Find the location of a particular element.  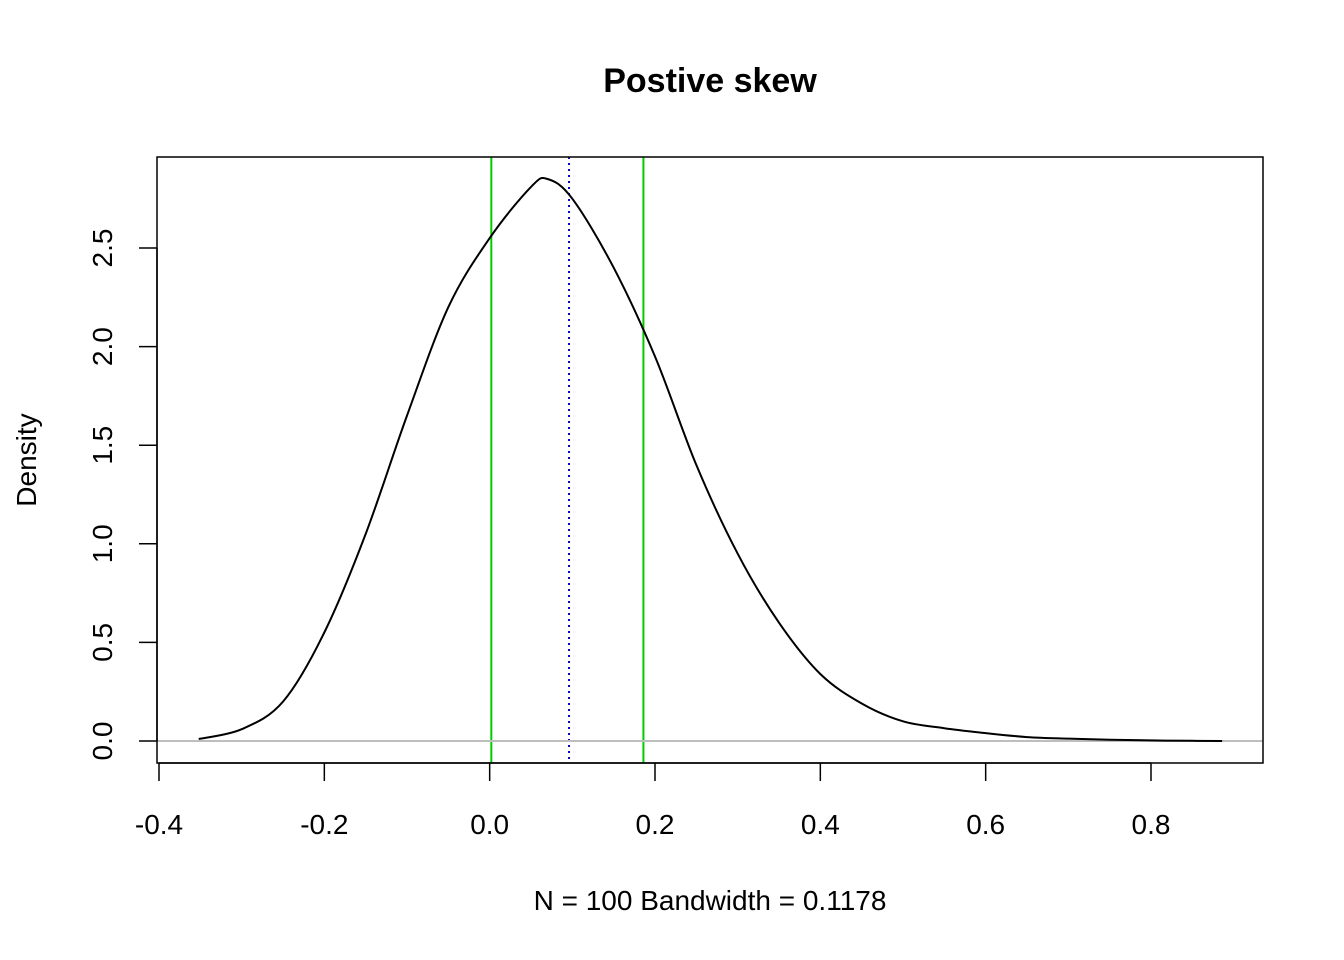

y-tick-label: 0.0 is located at coordinates (102, 741).